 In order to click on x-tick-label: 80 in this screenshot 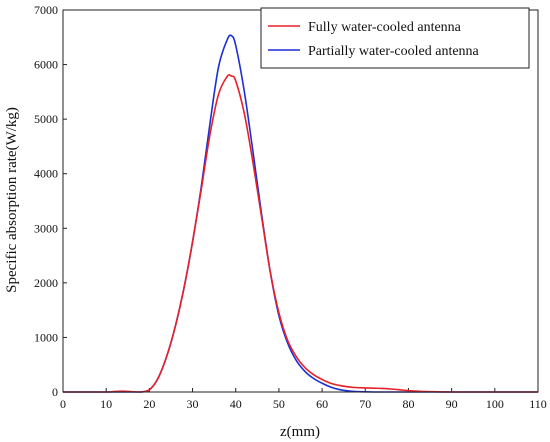, I will do `click(408, 404)`.